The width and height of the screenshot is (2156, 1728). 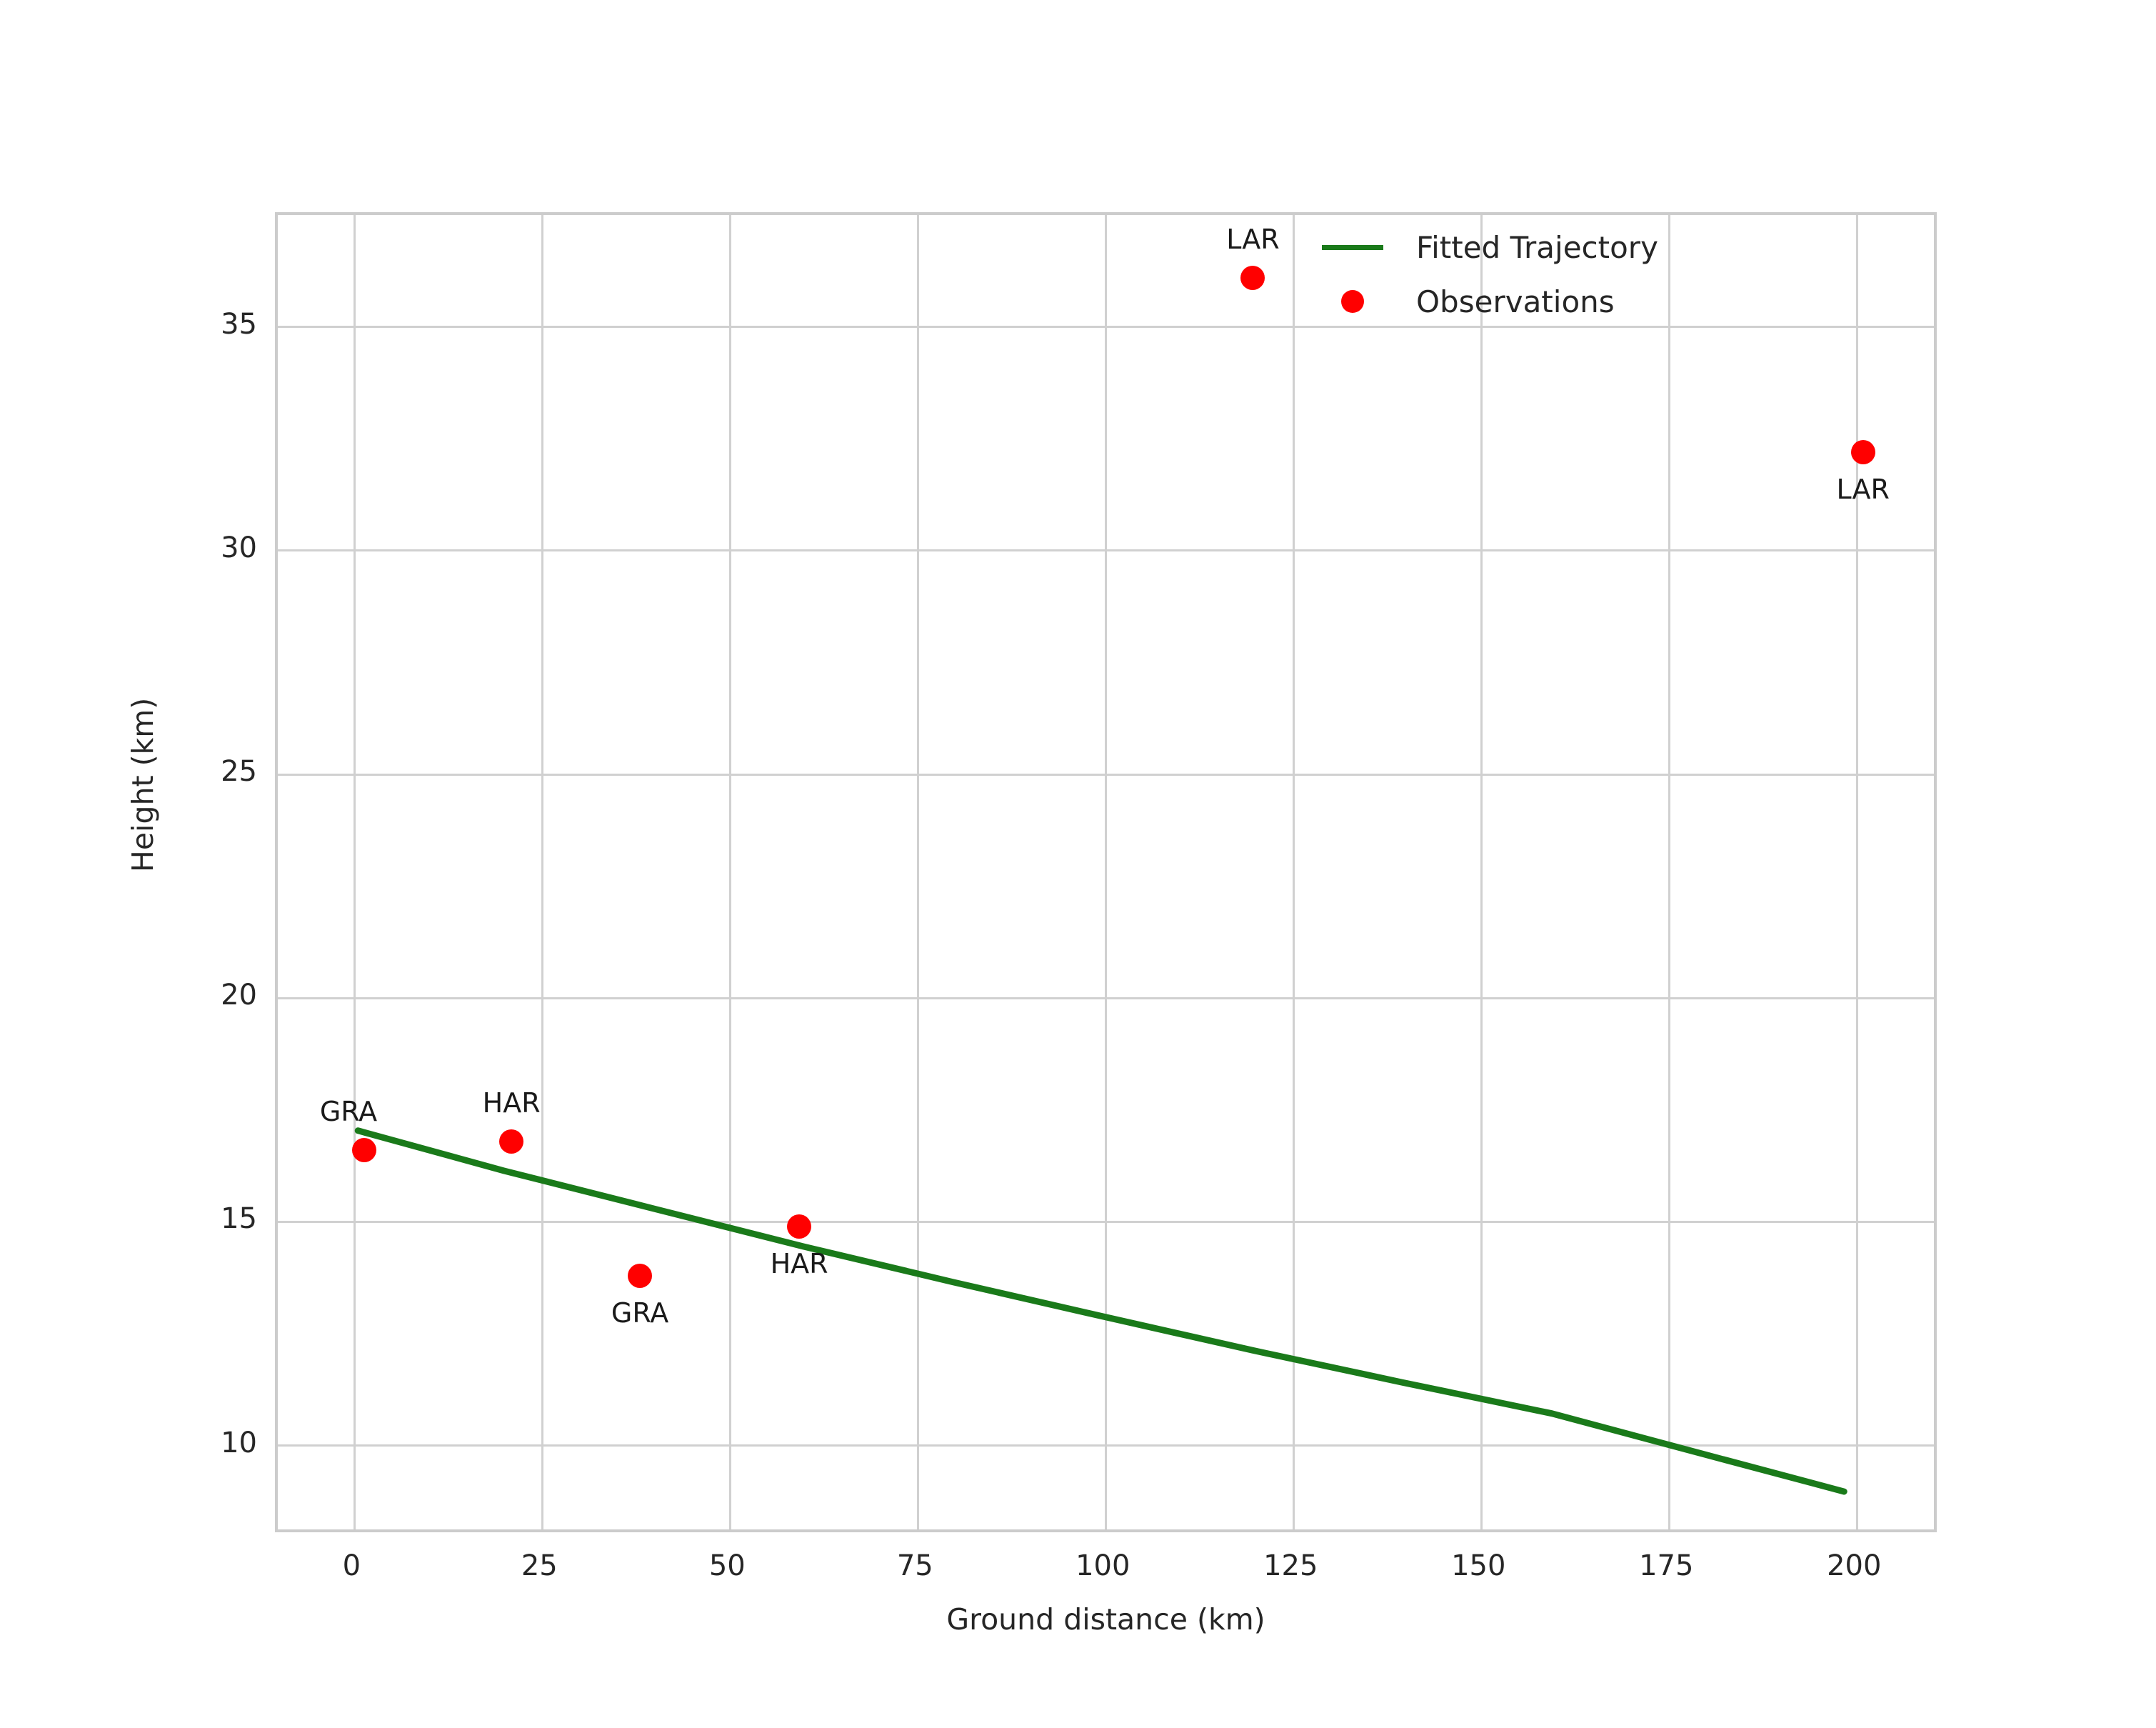 What do you see at coordinates (239, 1442) in the screenshot?
I see `y-tick-label: 10` at bounding box center [239, 1442].